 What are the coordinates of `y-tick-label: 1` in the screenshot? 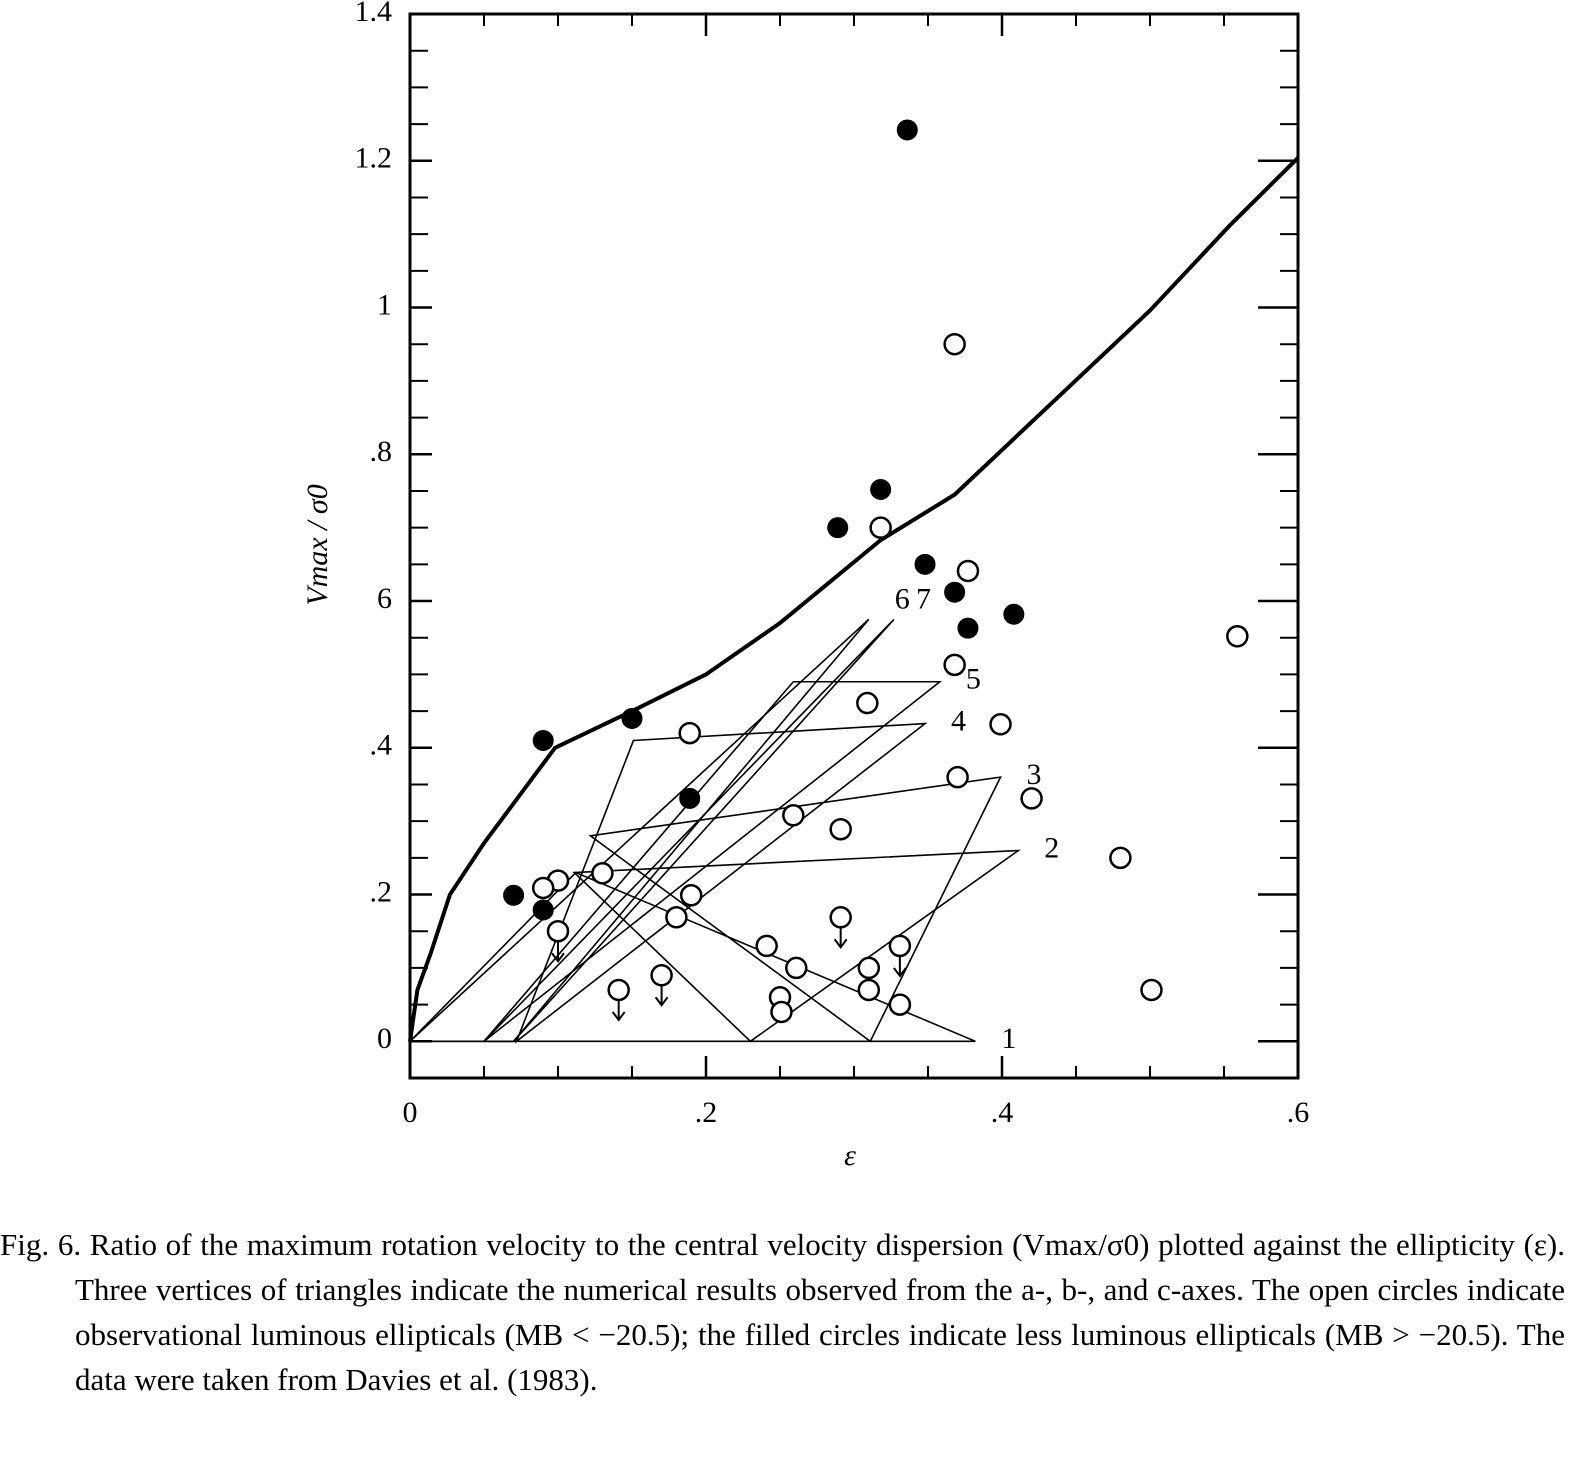 It's located at (384, 304).